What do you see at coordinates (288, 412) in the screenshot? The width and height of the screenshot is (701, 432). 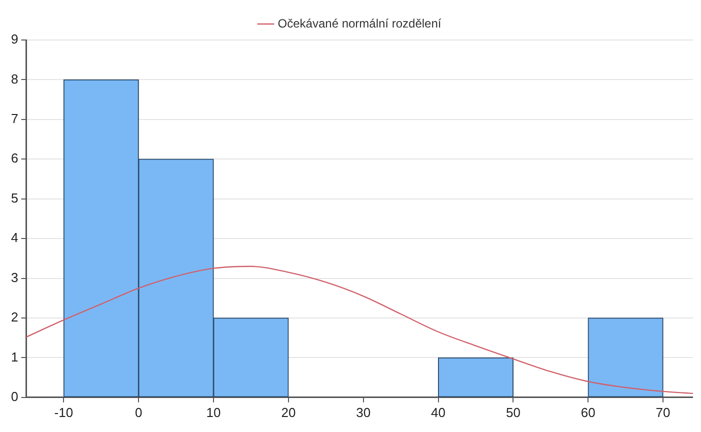 I see `x-tick-label: 20` at bounding box center [288, 412].